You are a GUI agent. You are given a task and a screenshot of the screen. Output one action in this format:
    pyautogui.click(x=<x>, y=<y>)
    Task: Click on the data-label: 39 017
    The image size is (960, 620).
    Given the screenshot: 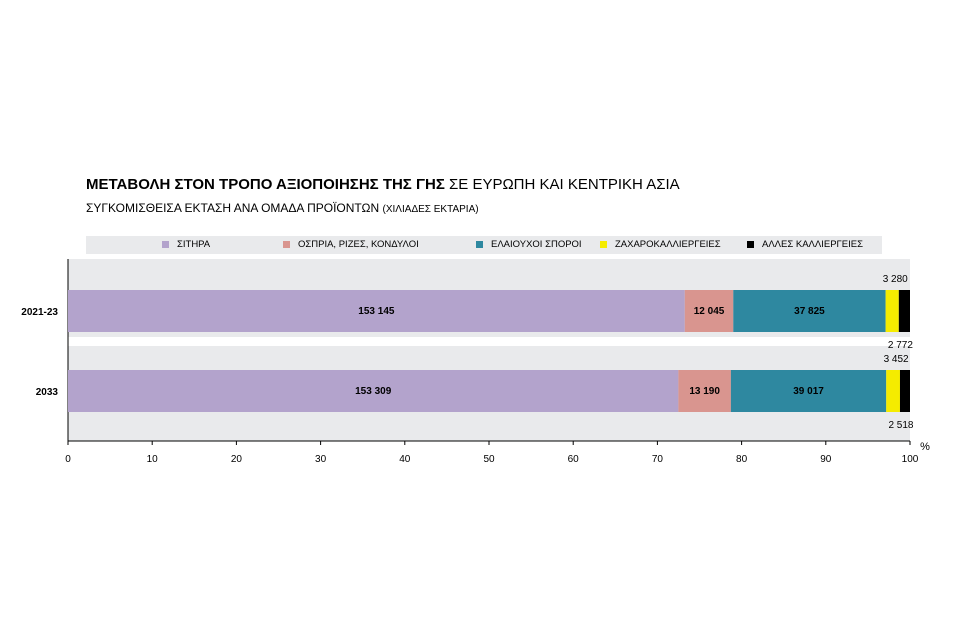 What is the action you would take?
    pyautogui.click(x=808, y=391)
    